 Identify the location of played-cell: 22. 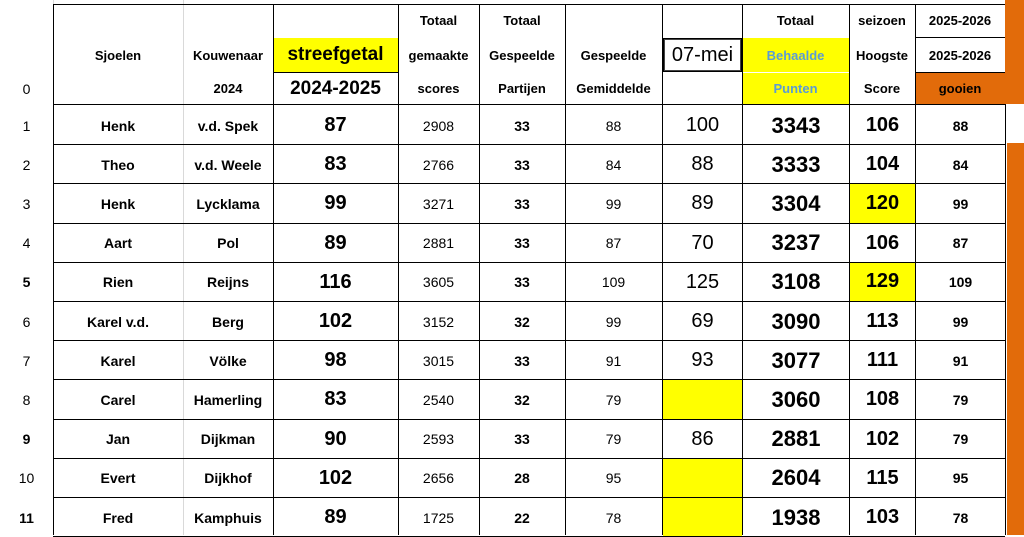
(522, 517).